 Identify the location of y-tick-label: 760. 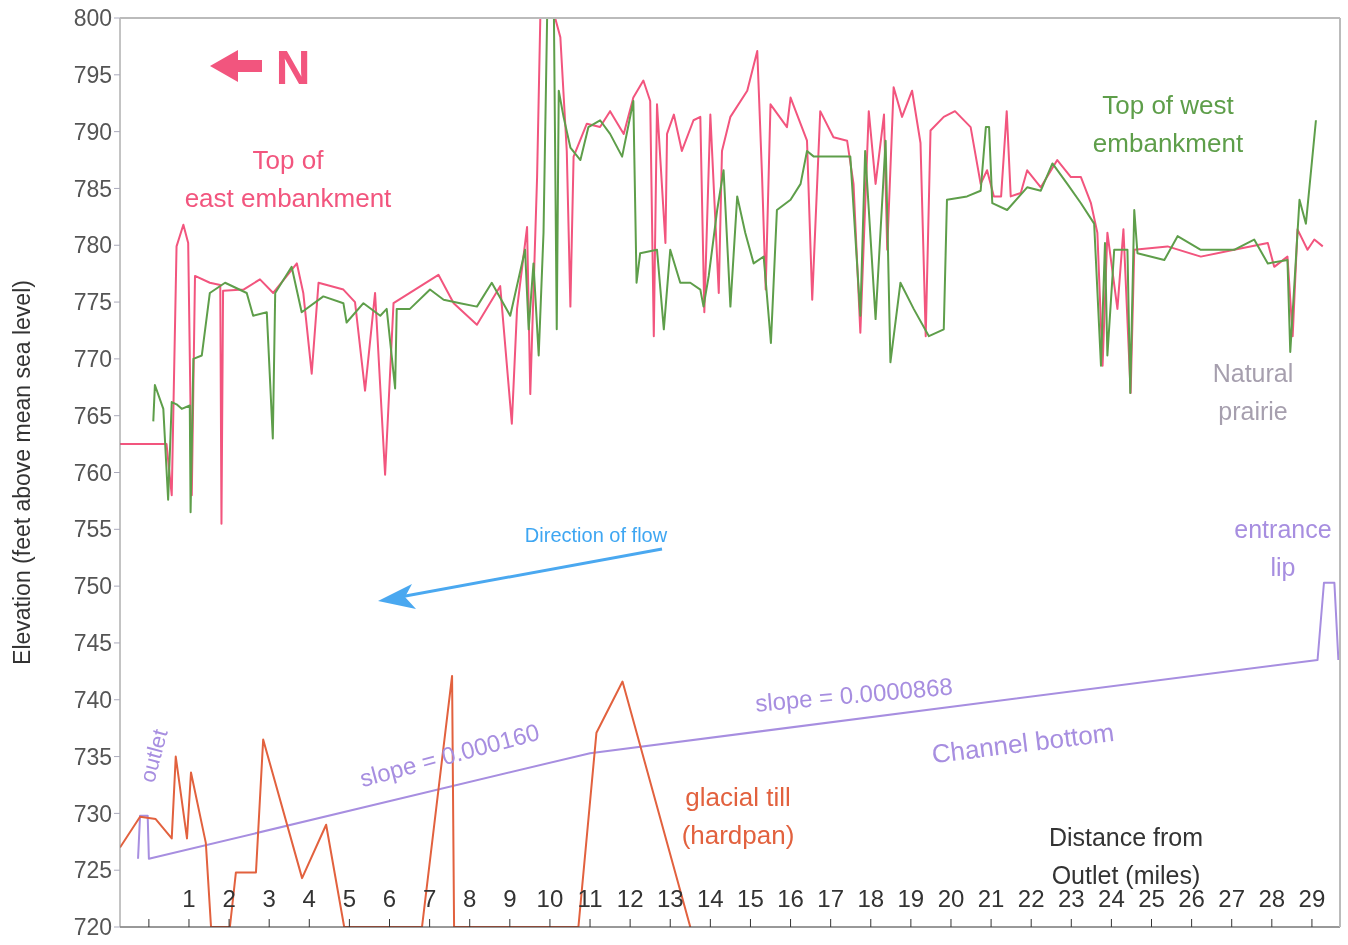
(92, 472).